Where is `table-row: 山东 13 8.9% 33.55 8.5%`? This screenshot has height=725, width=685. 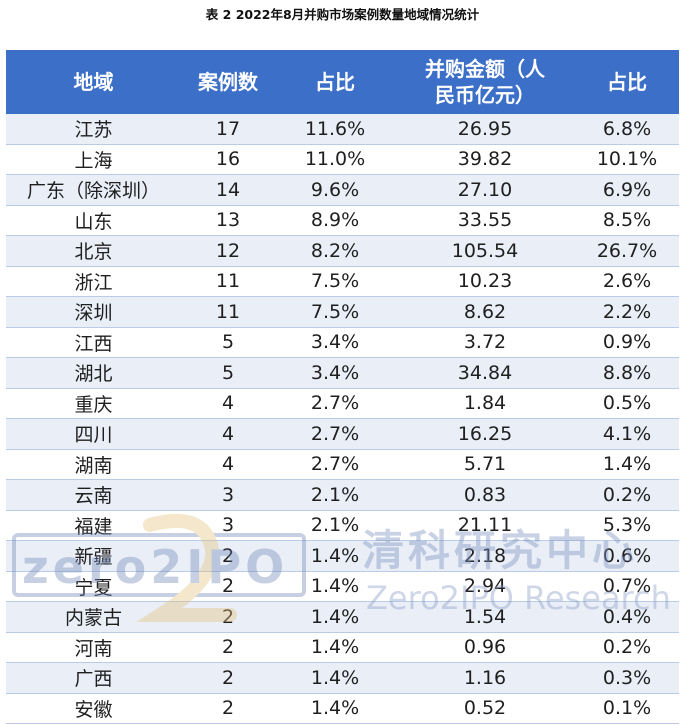 table-row: 山东 13 8.9% 33.55 8.5% is located at coordinates (342, 220).